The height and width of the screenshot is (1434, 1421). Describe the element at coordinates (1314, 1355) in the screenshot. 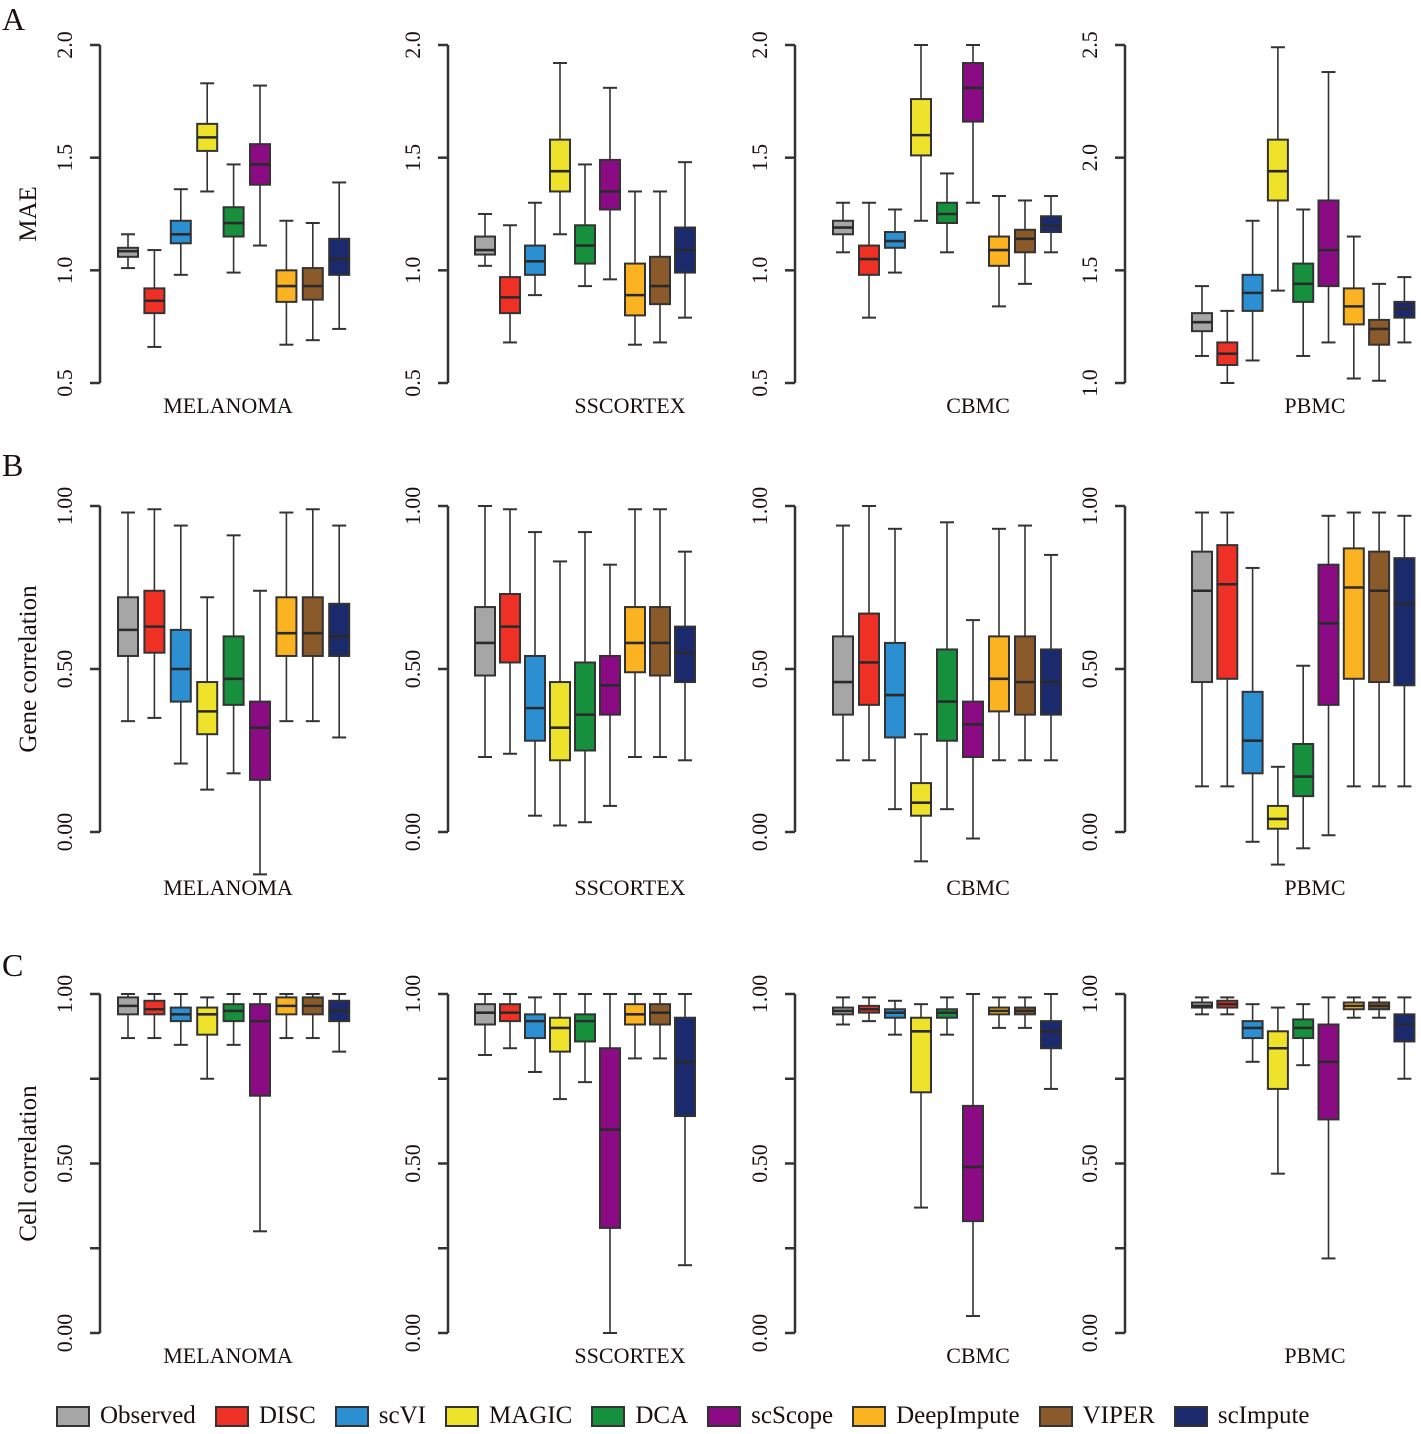

I see `x-axis-label: PBMC` at that location.